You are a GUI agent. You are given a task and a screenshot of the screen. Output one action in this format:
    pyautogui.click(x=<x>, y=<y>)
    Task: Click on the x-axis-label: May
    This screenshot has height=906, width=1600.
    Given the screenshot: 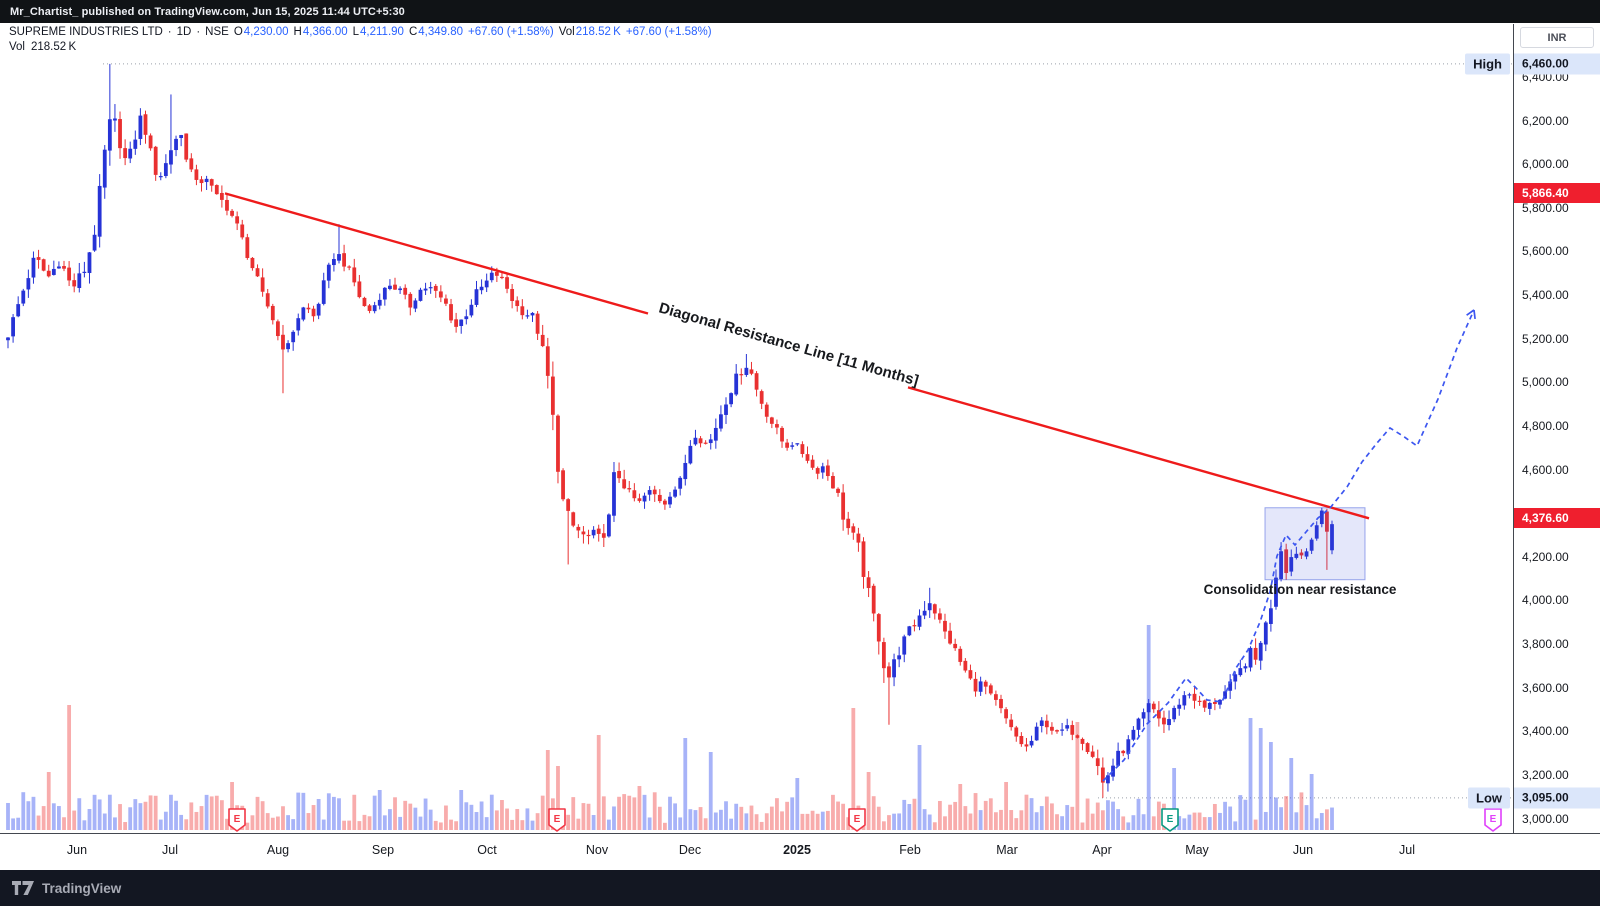 What is the action you would take?
    pyautogui.click(x=1197, y=850)
    